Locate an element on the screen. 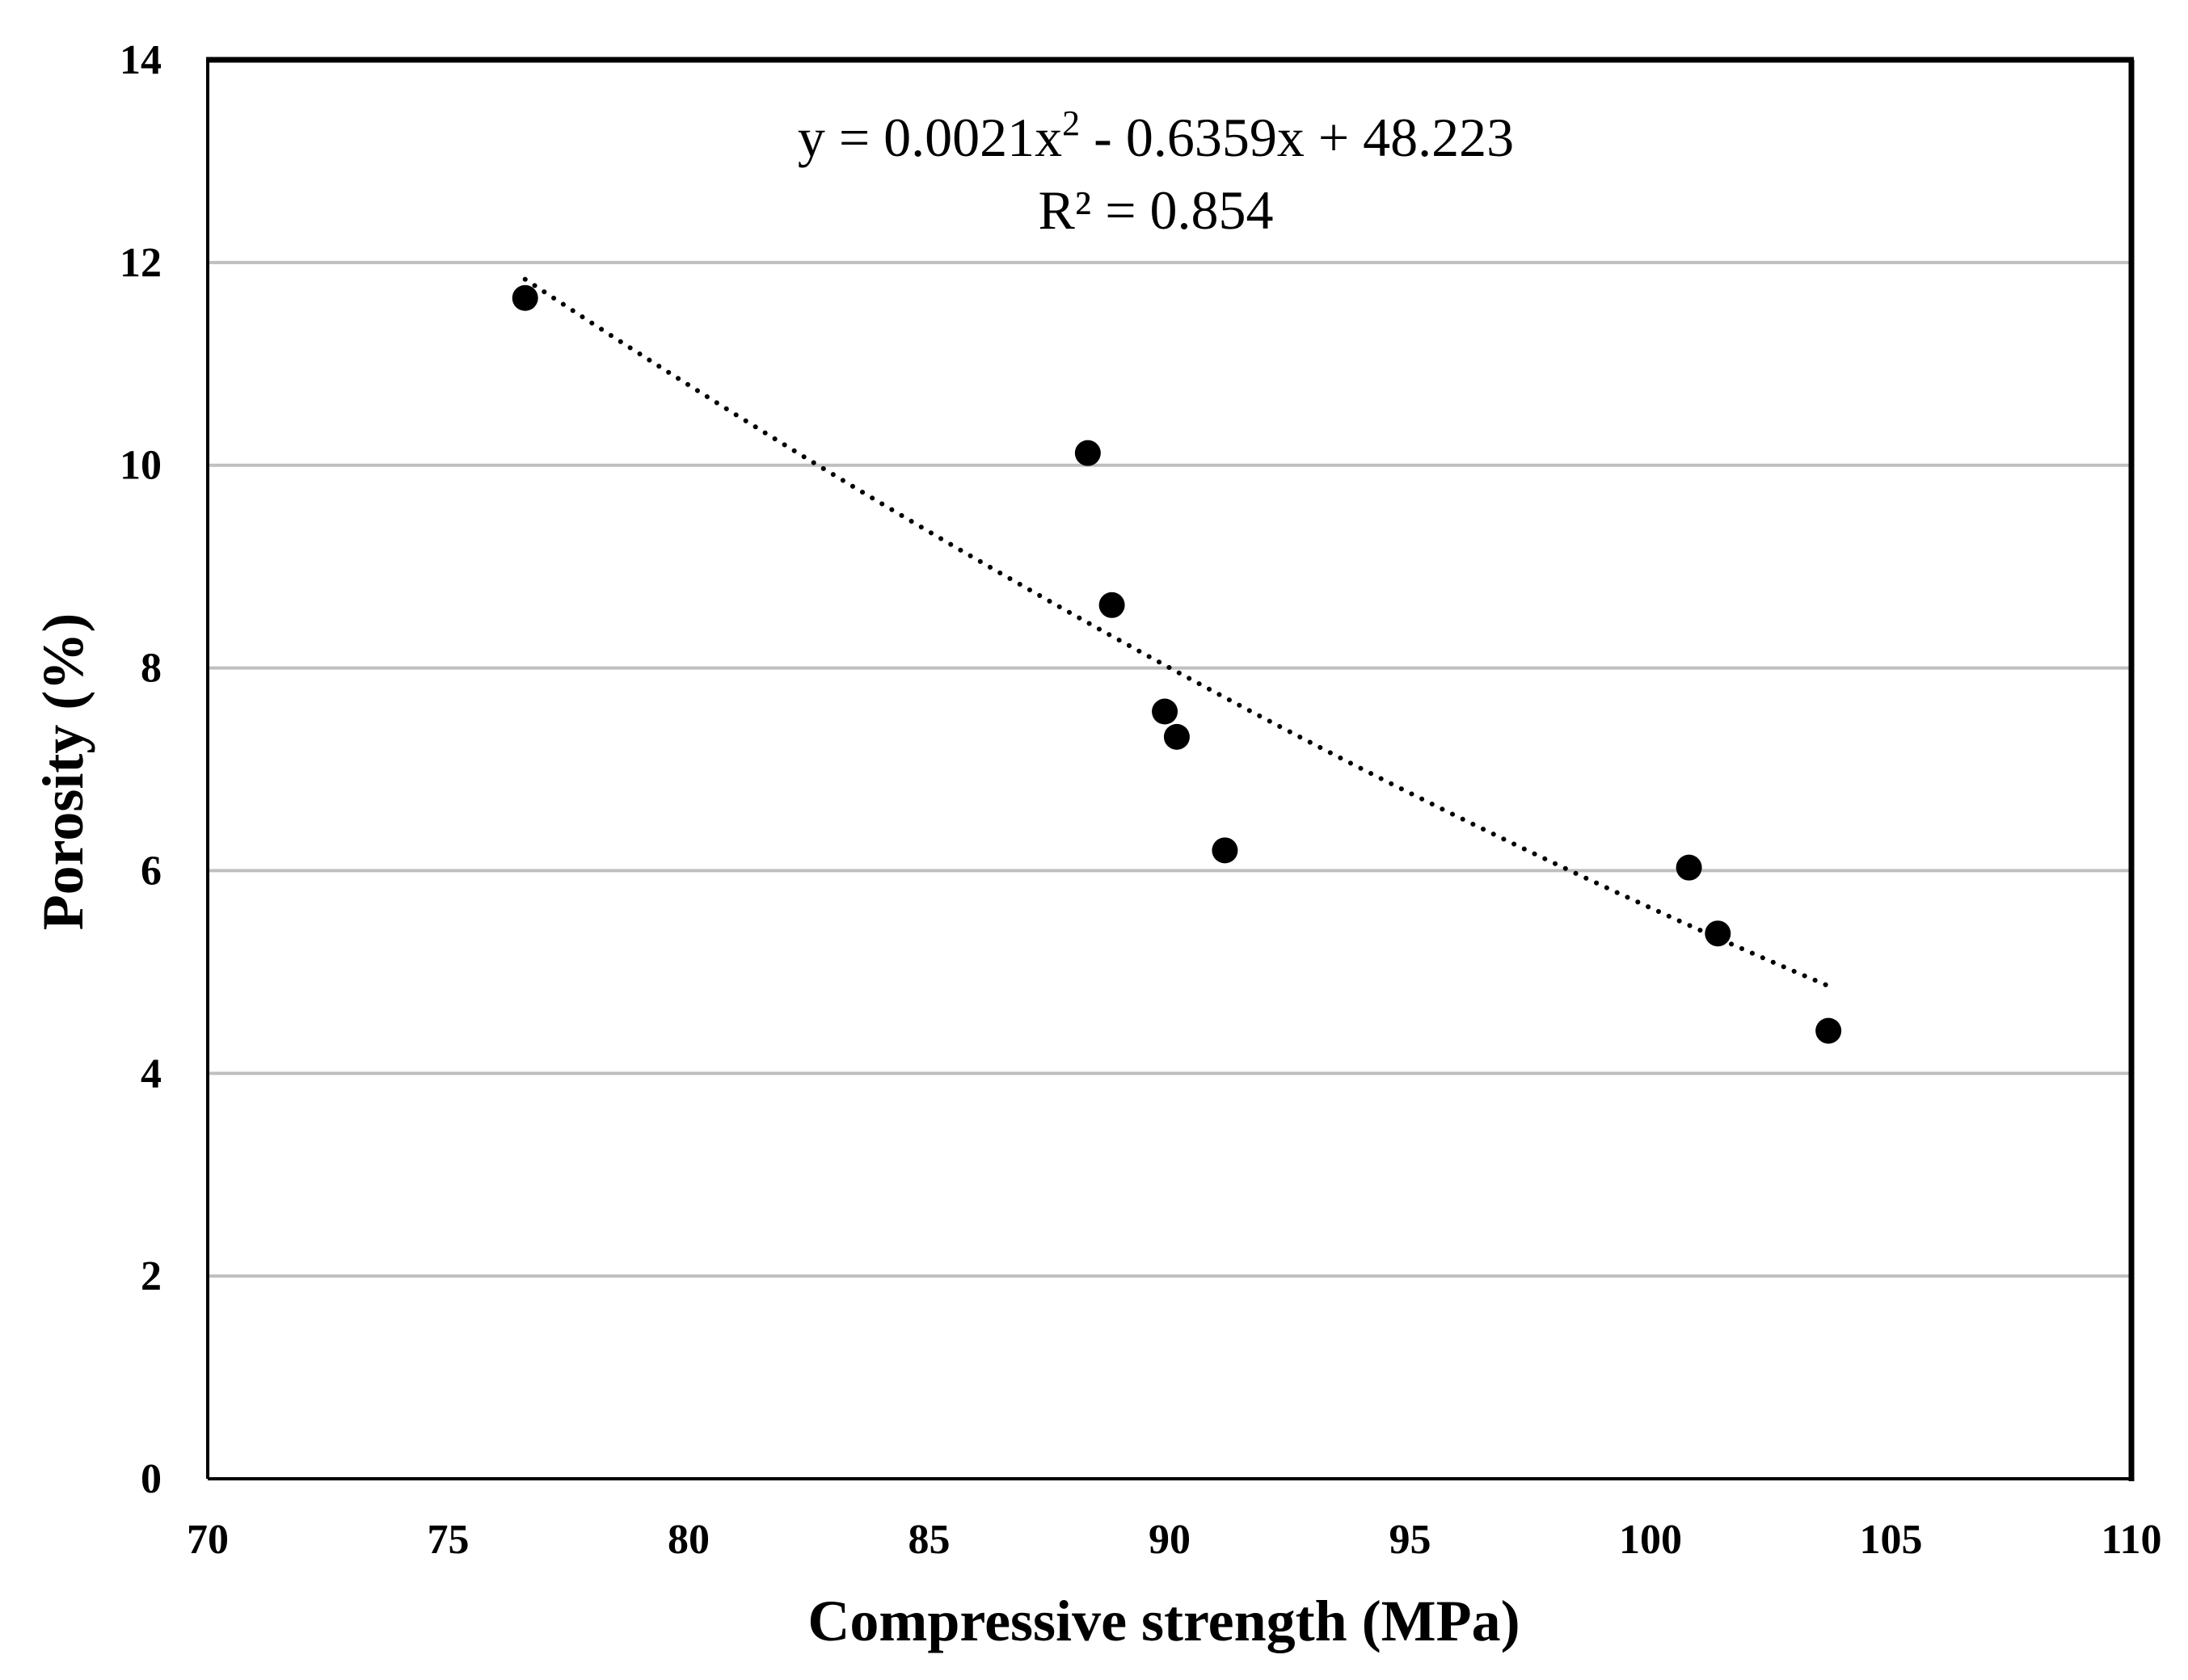  y-tick-label: 12 is located at coordinates (141, 263).